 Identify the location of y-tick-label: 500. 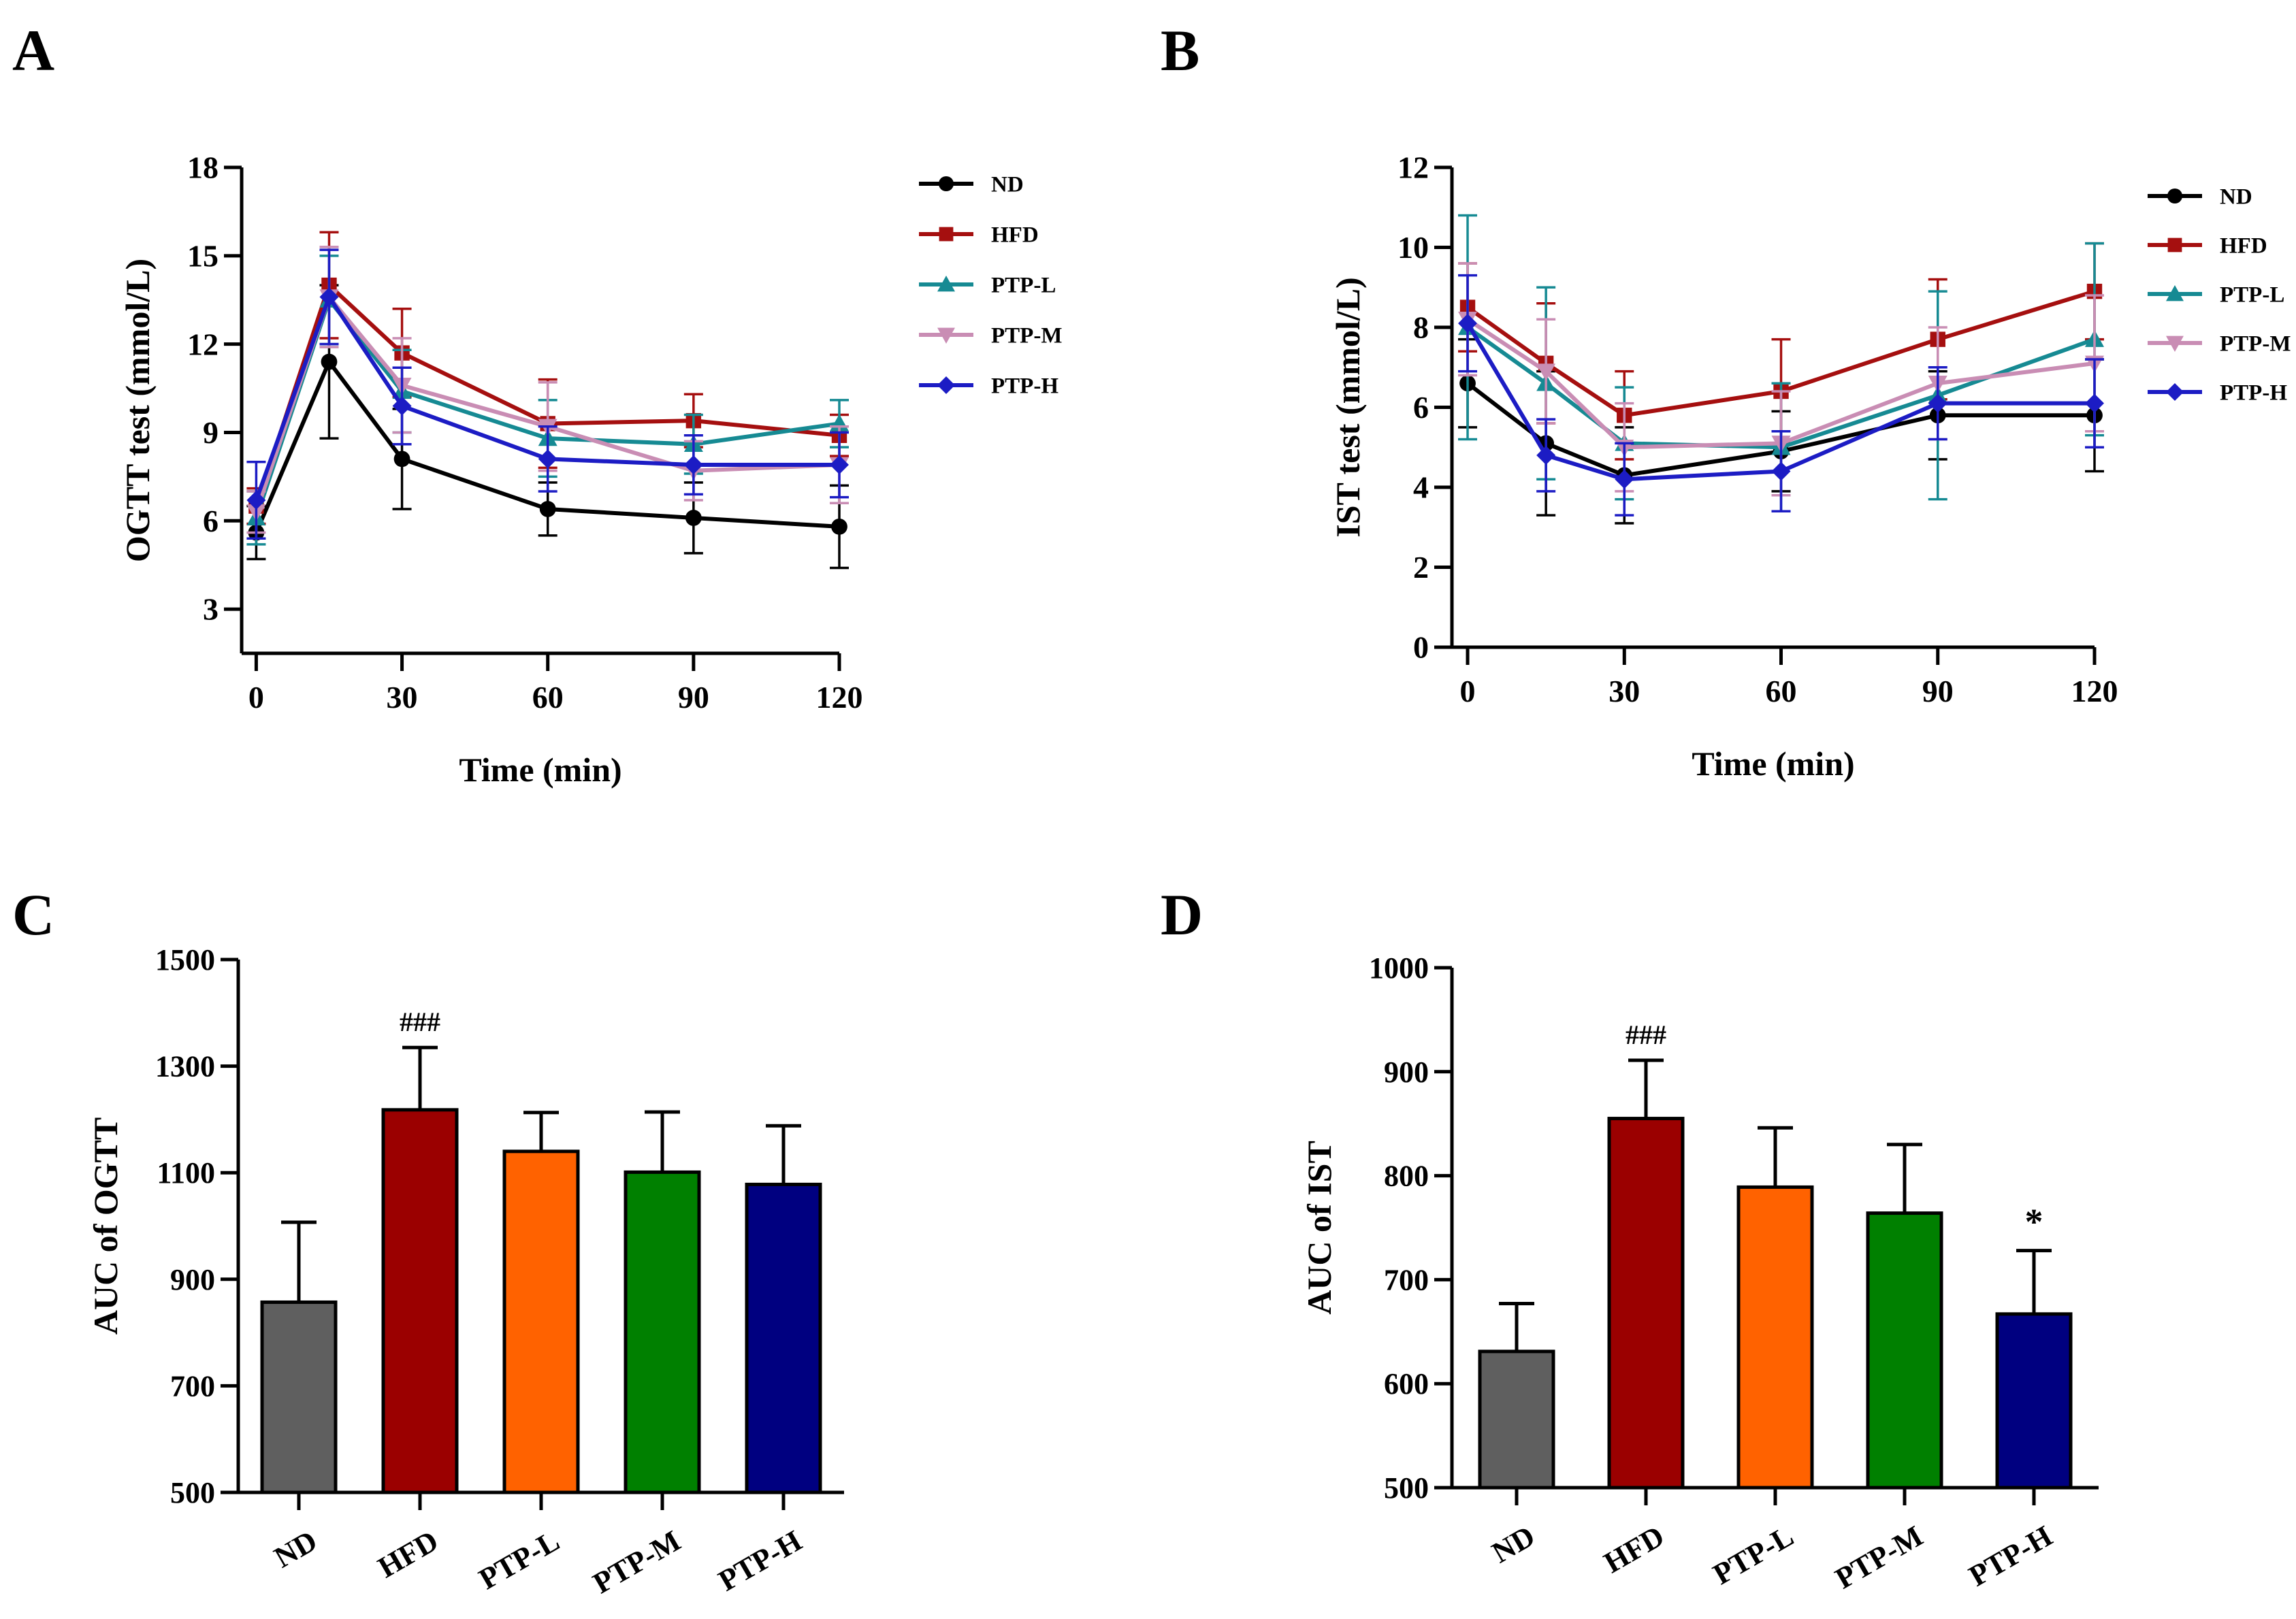
(192, 1492).